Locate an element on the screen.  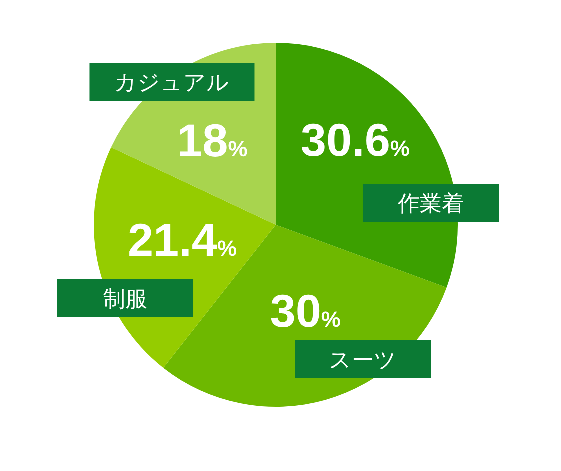
slice-label: カジュアル is located at coordinates (172, 83).